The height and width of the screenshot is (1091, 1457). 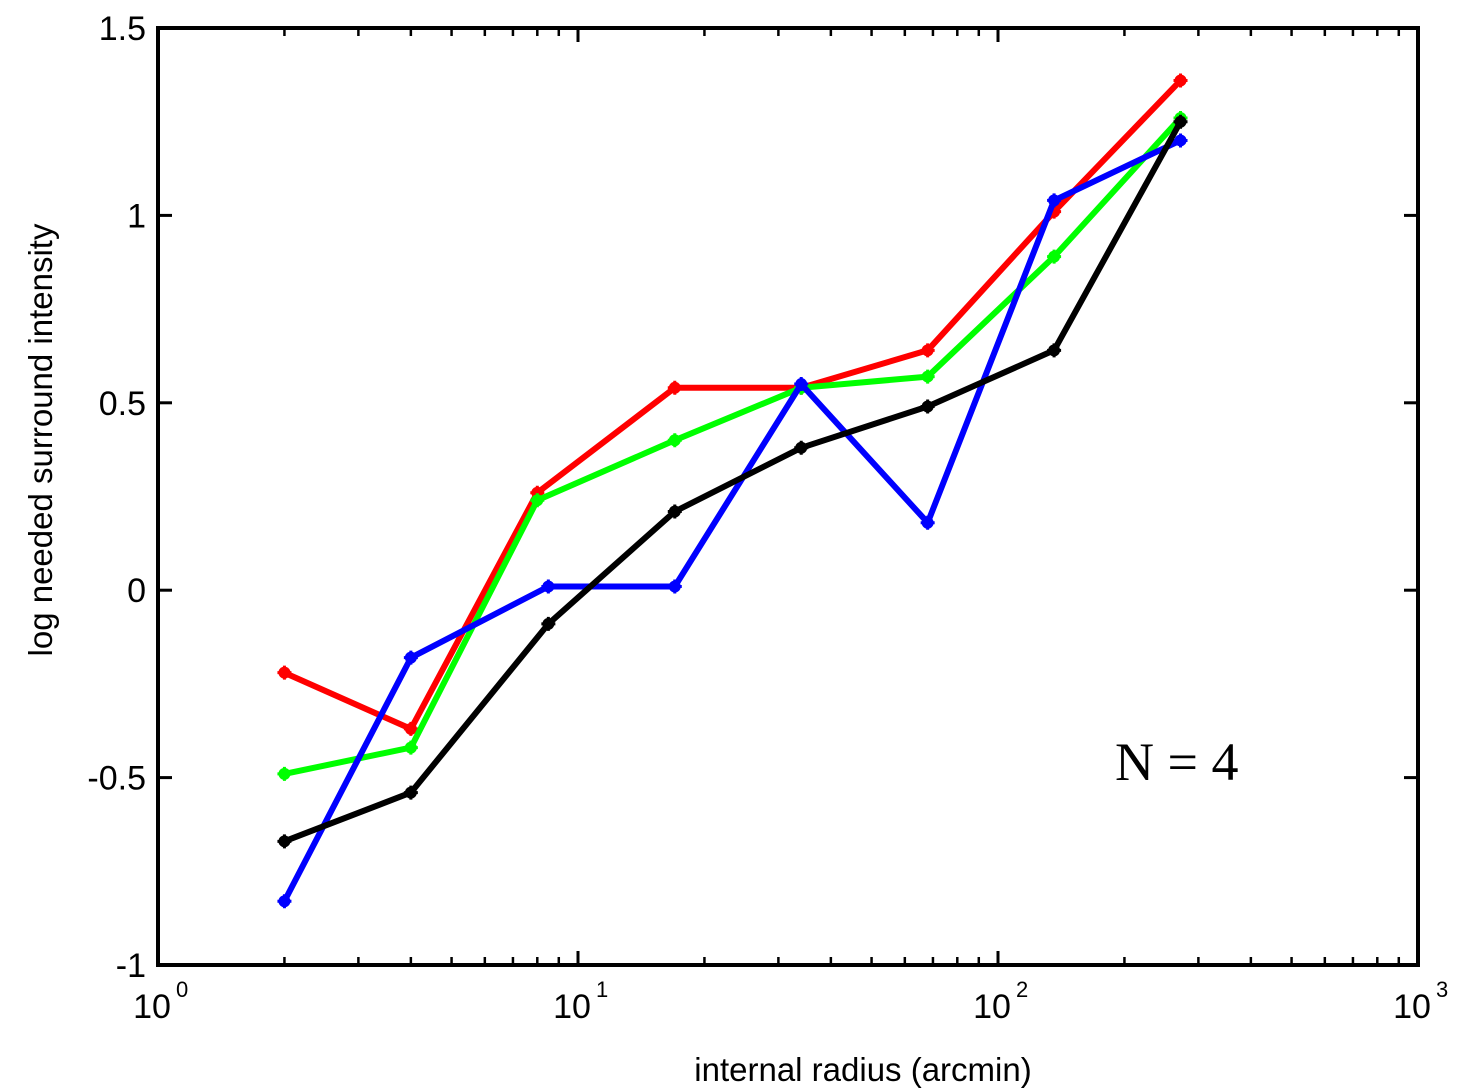 What do you see at coordinates (1176, 762) in the screenshot?
I see `annotation-n: N = 4` at bounding box center [1176, 762].